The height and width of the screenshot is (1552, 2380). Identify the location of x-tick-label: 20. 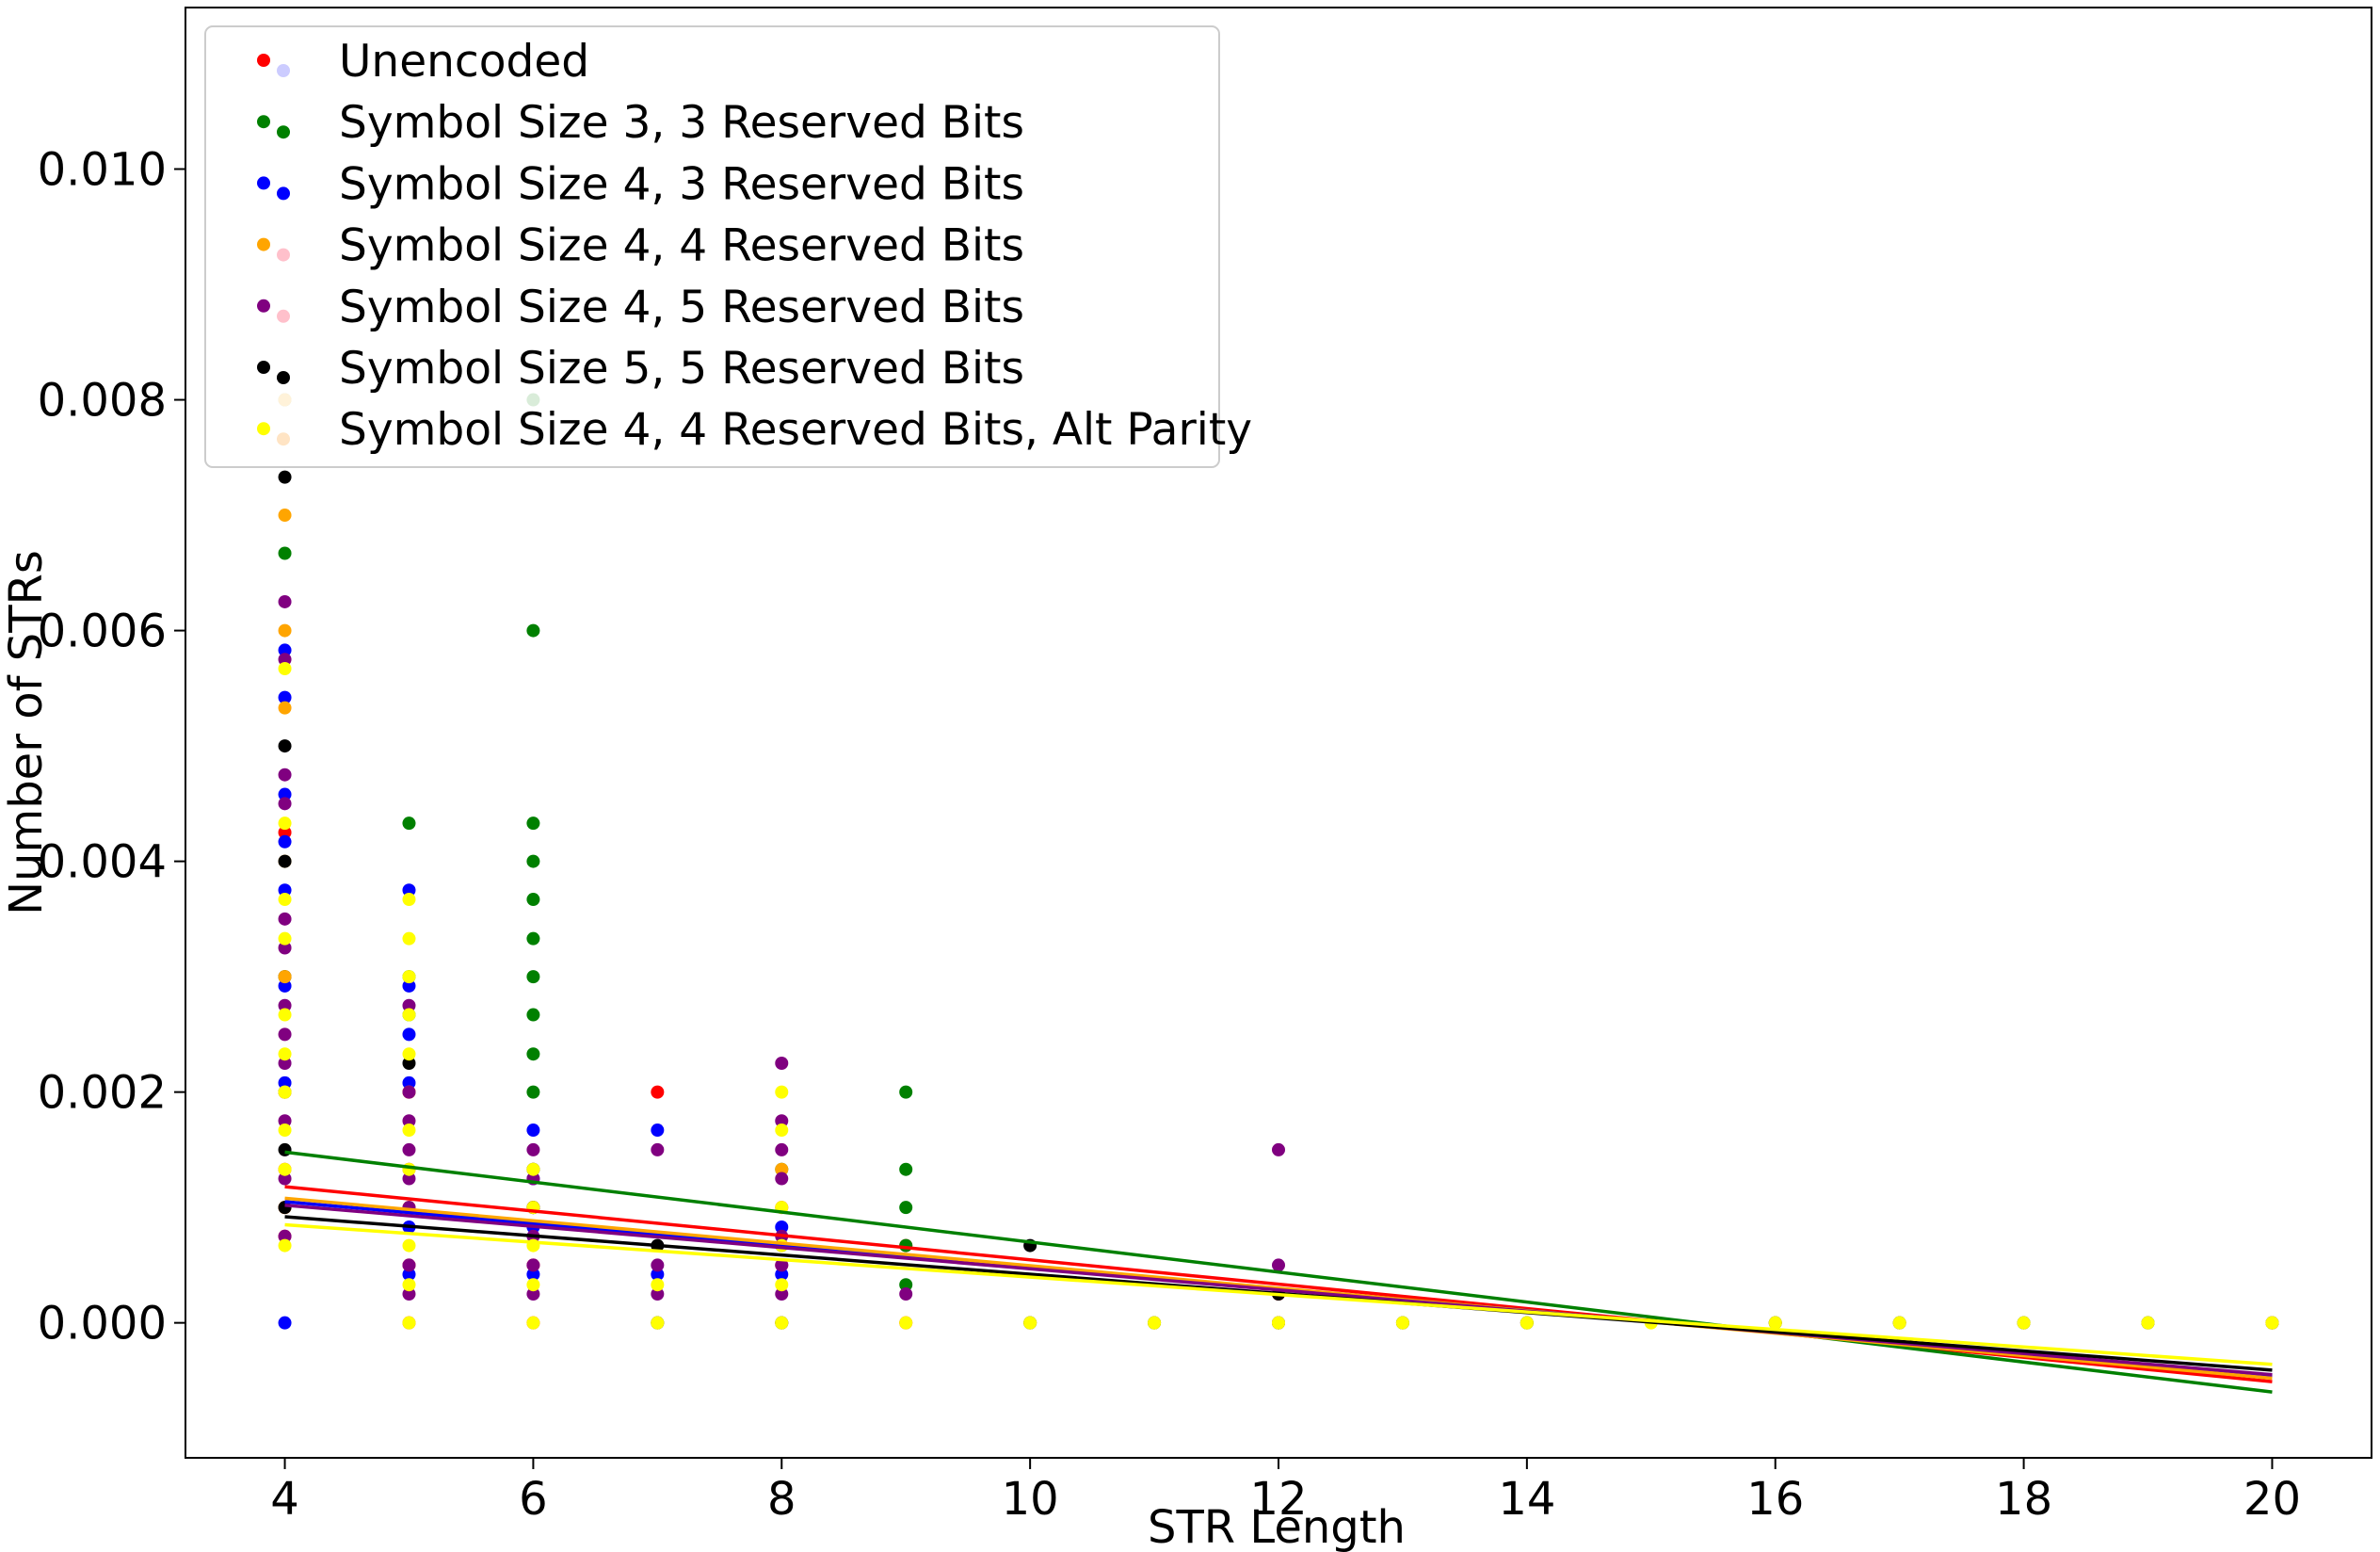
(2272, 1499).